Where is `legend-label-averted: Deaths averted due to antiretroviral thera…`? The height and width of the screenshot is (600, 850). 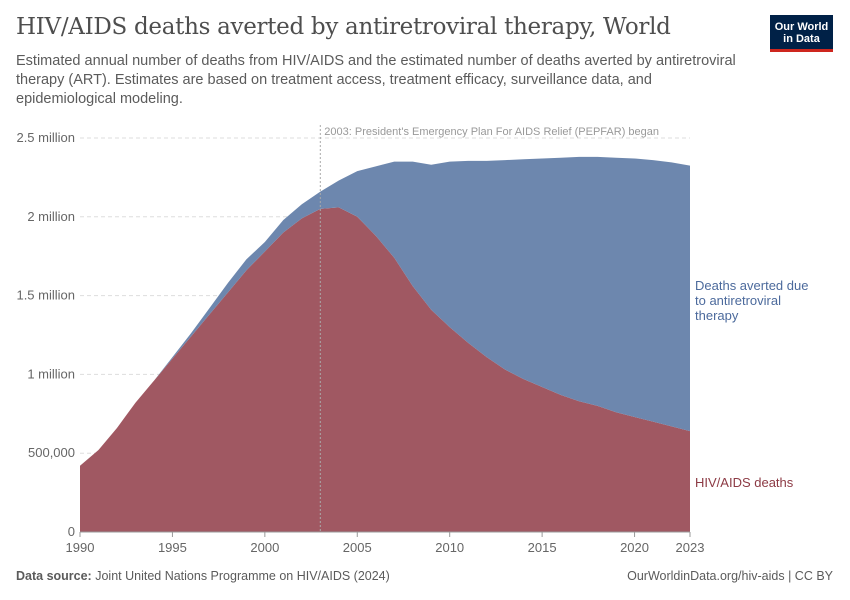
legend-label-averted: Deaths averted due to antiretroviral thera… is located at coordinates (751, 300).